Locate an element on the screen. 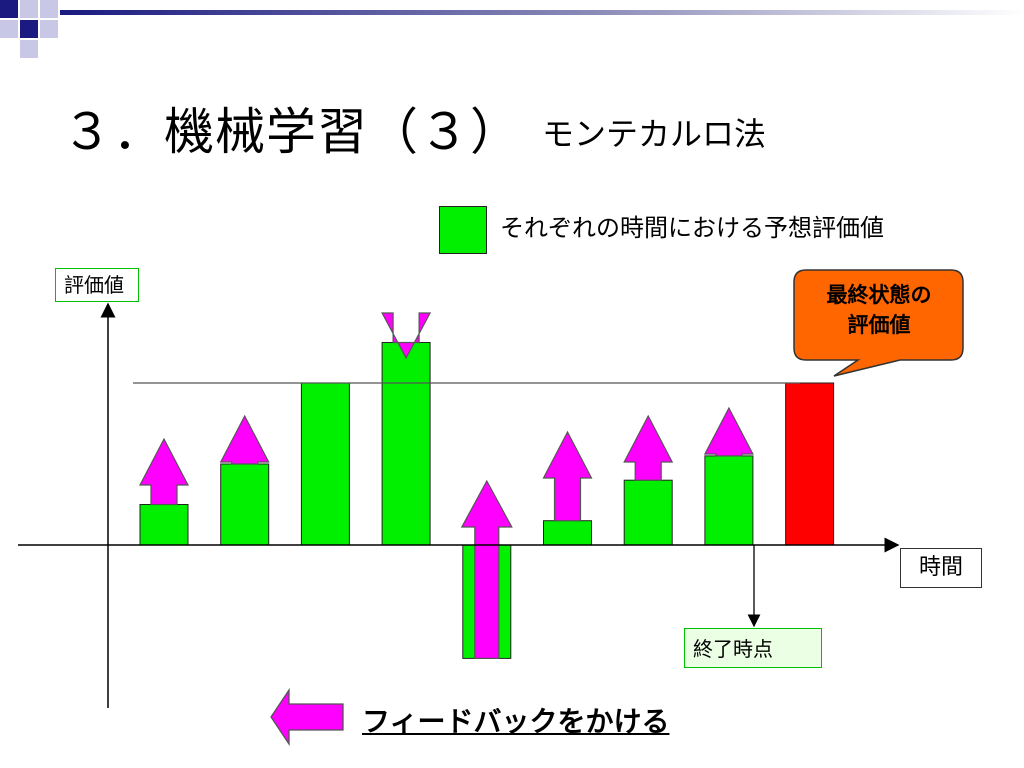  feedback-legend-arrow is located at coordinates (307, 717).